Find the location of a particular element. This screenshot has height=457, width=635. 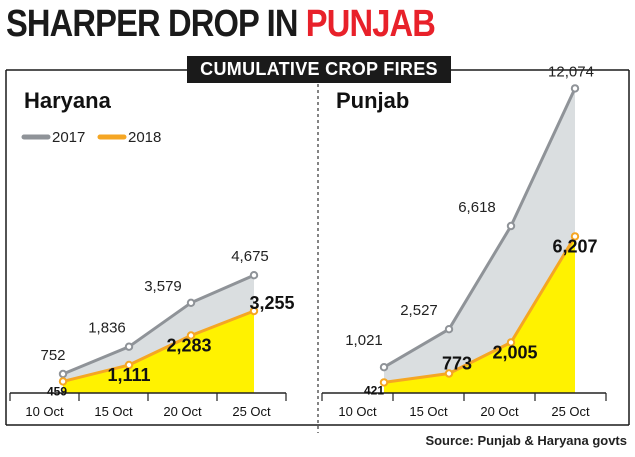

legend-label-2017: 2017 is located at coordinates (68, 137).